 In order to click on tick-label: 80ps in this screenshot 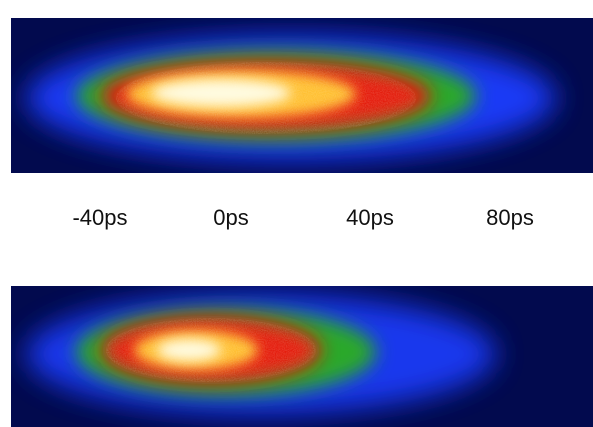, I will do `click(510, 217)`.